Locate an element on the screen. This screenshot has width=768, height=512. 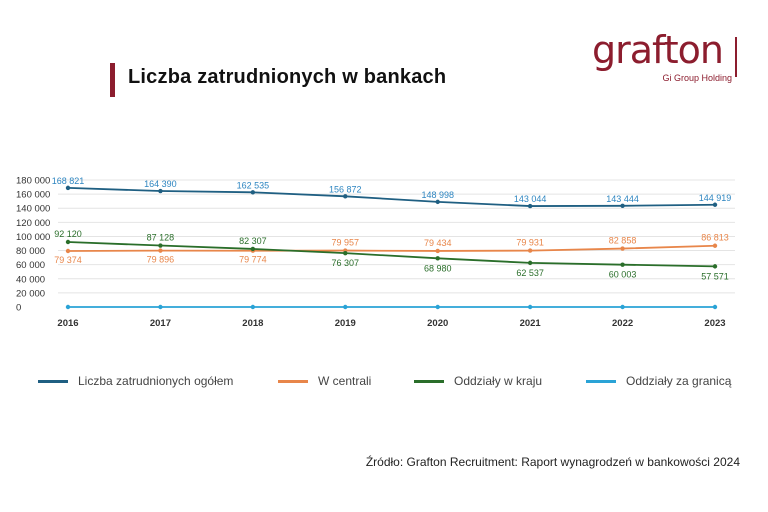
data-label: 156 872 is located at coordinates (345, 189).